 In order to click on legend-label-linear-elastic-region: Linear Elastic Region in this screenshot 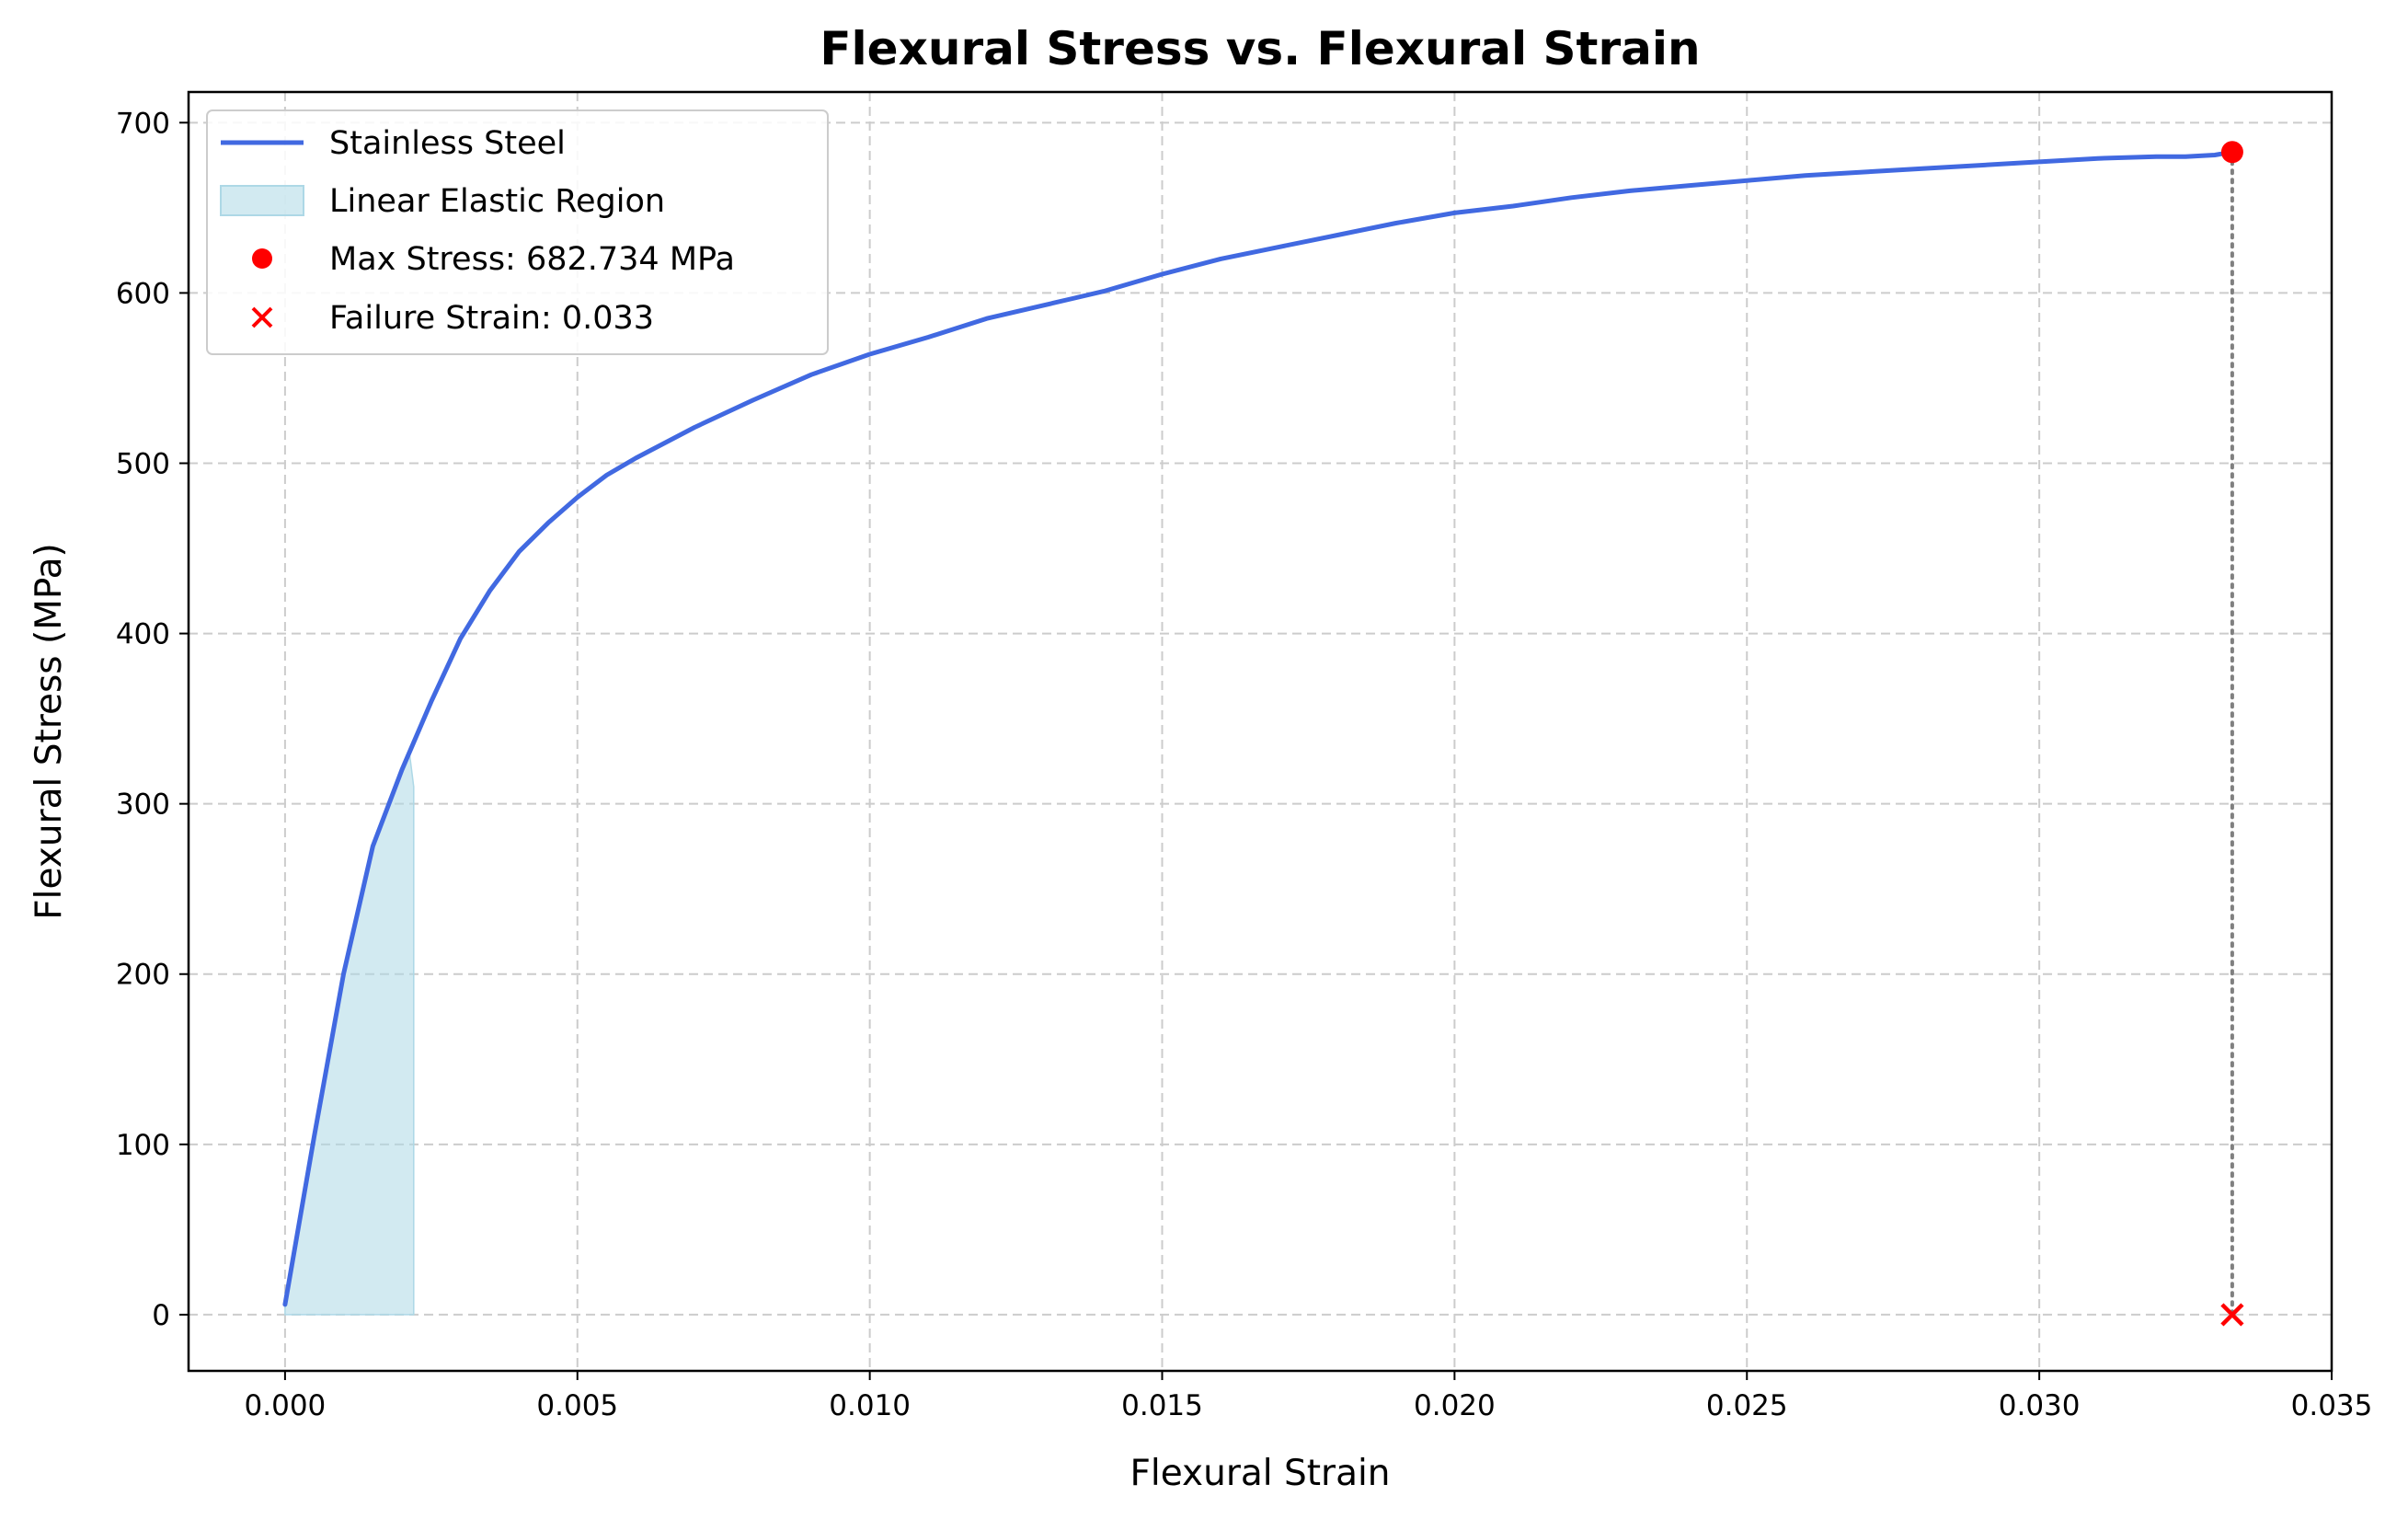, I will do `click(497, 202)`.